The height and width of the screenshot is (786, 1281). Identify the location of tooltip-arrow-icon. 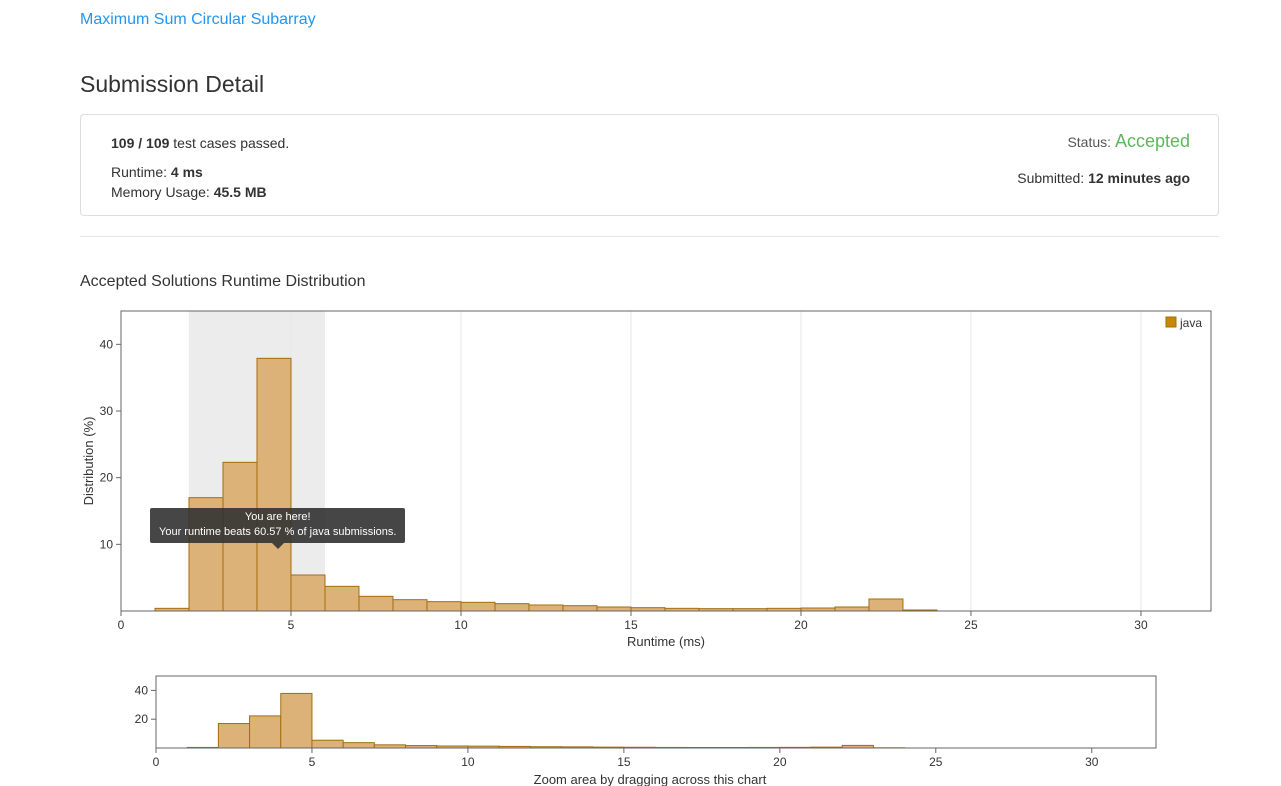
(277, 546).